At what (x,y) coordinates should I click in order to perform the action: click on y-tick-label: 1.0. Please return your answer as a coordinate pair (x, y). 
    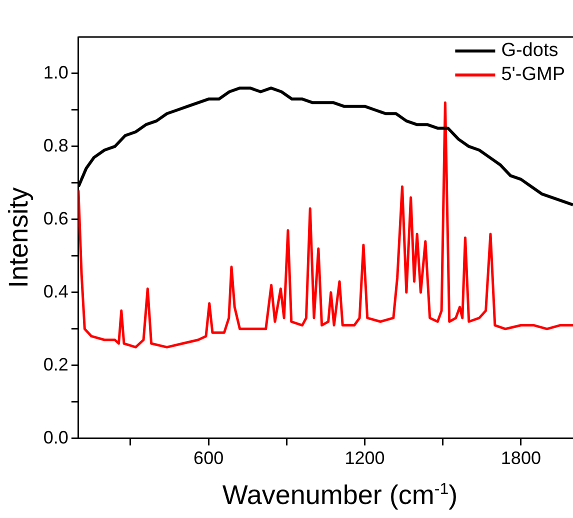
    Looking at the image, I should click on (55, 72).